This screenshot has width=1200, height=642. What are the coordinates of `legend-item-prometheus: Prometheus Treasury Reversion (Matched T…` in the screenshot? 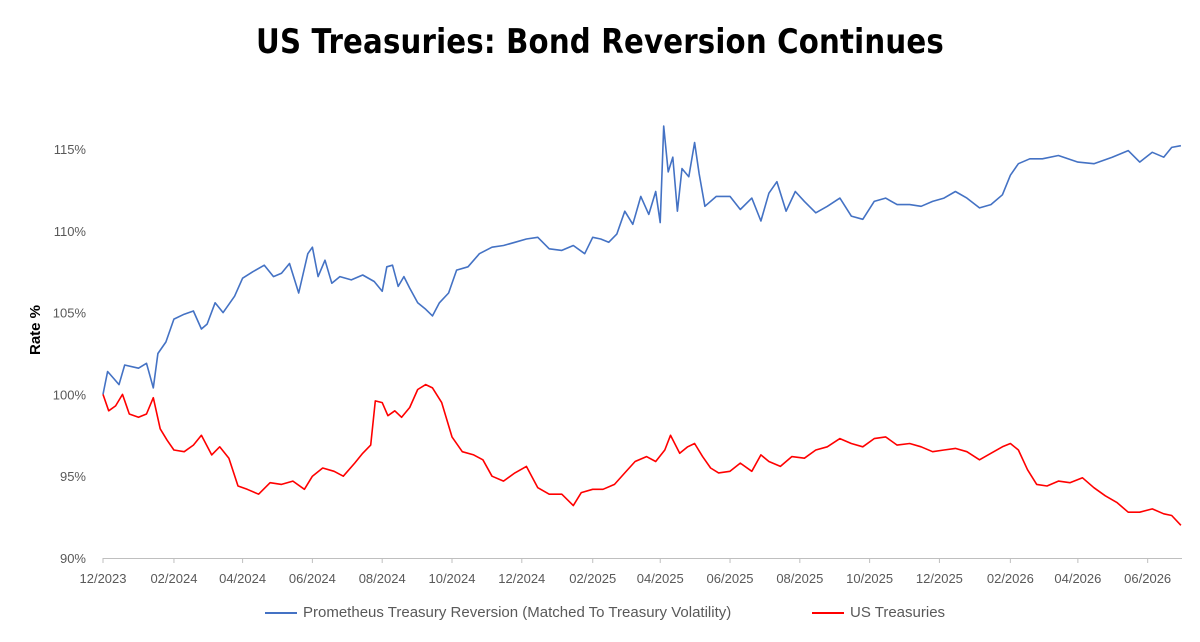 It's located at (498, 612).